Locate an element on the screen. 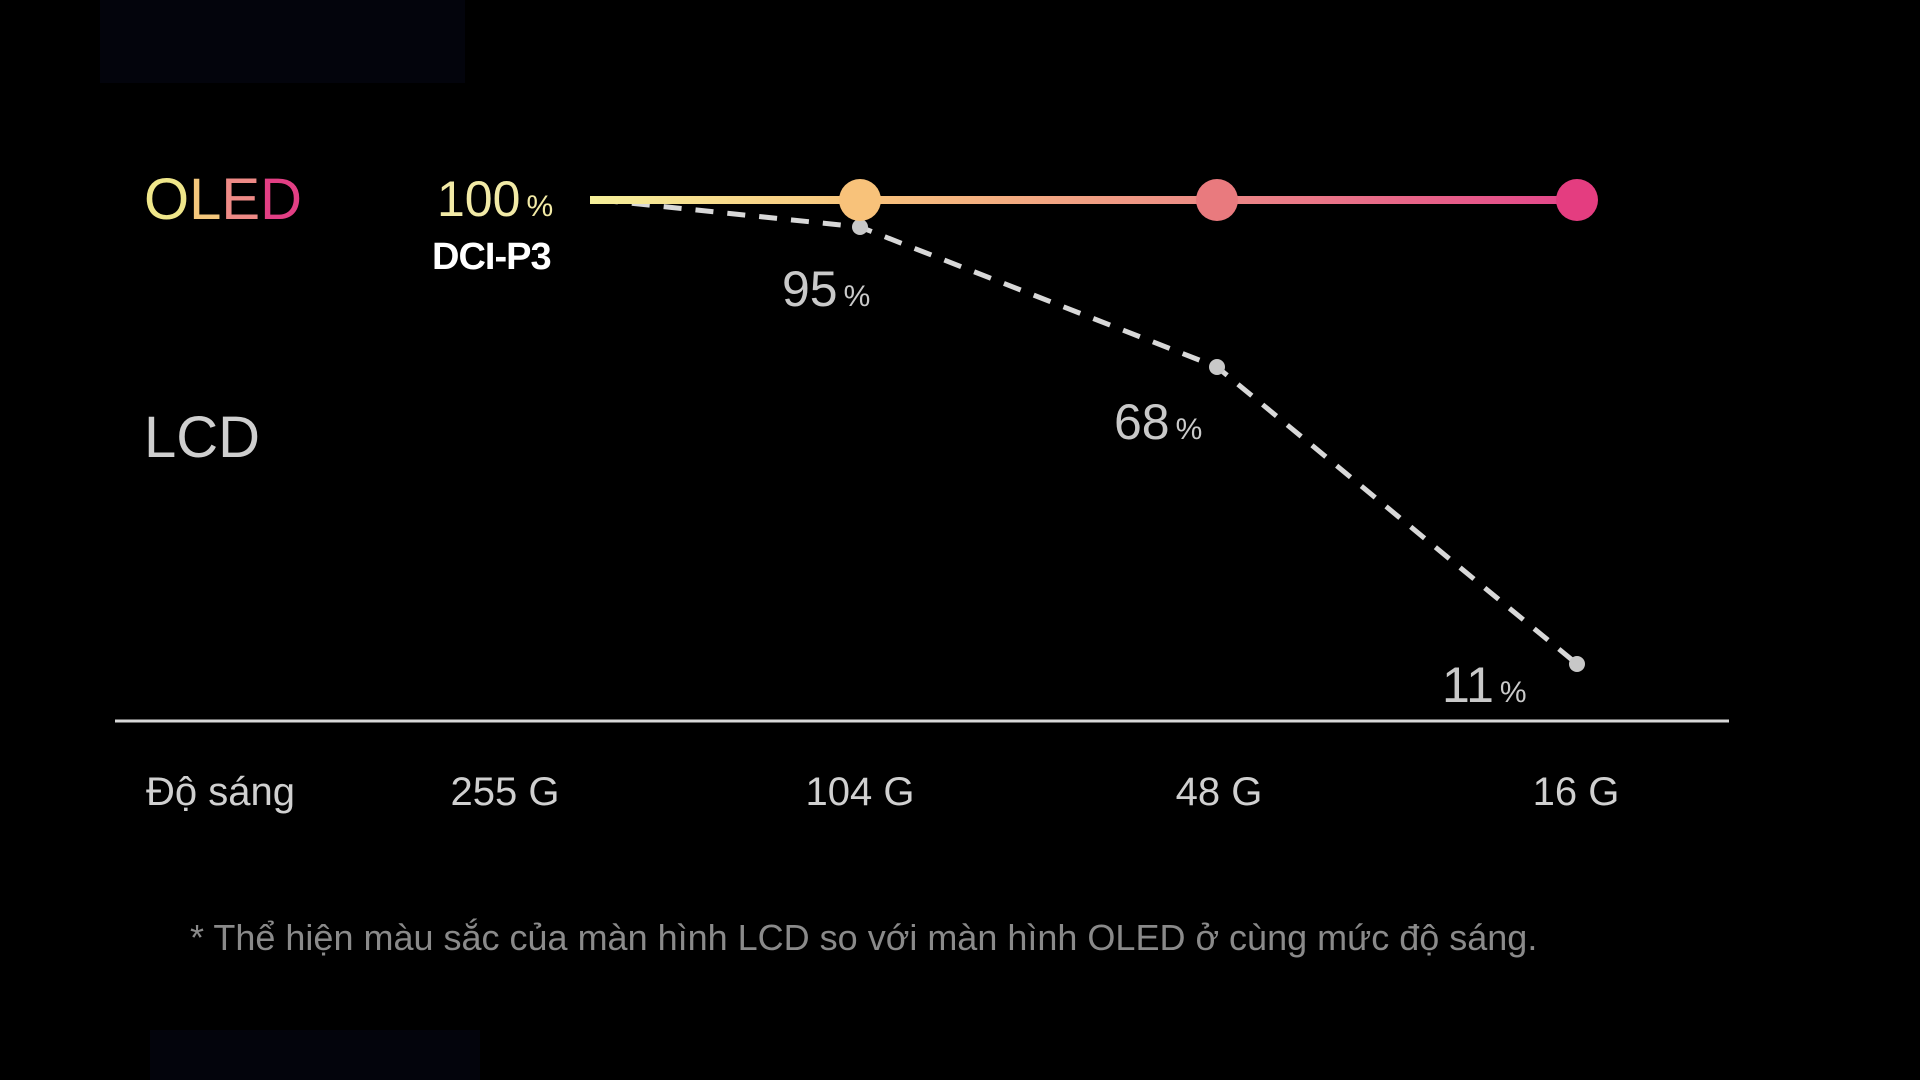 The width and height of the screenshot is (1920, 1080). oled-letter: L is located at coordinates (205, 199).